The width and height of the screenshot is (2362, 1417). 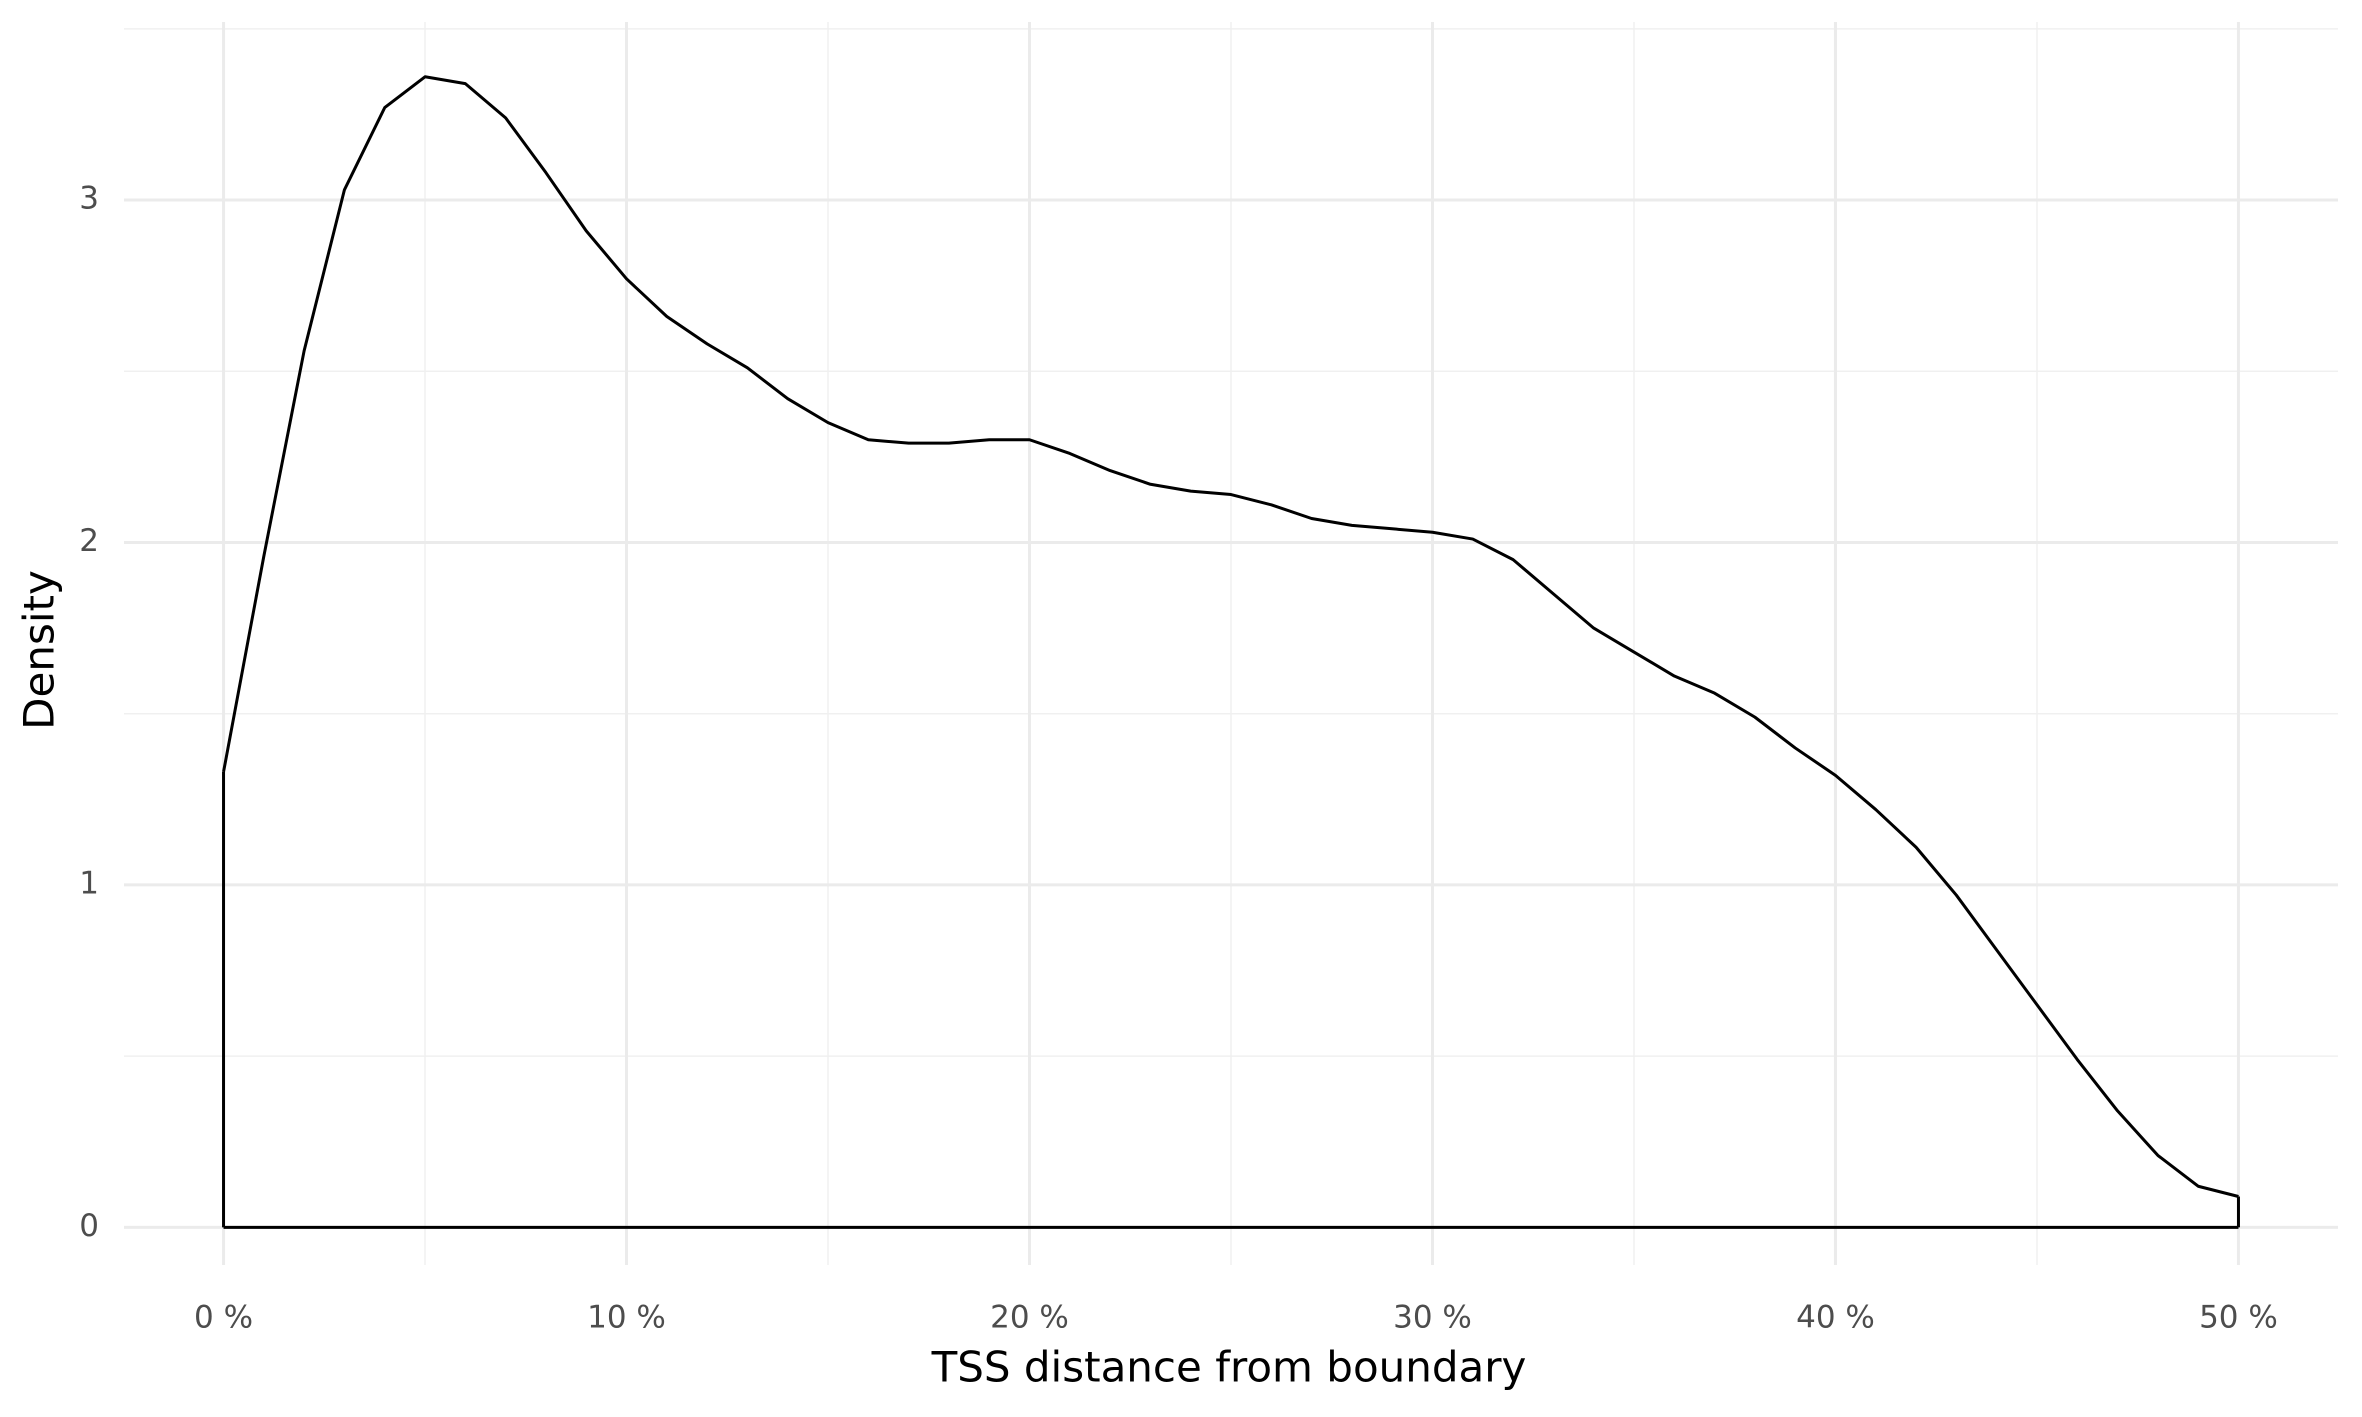 What do you see at coordinates (39, 650) in the screenshot?
I see `y-axis-title: Density` at bounding box center [39, 650].